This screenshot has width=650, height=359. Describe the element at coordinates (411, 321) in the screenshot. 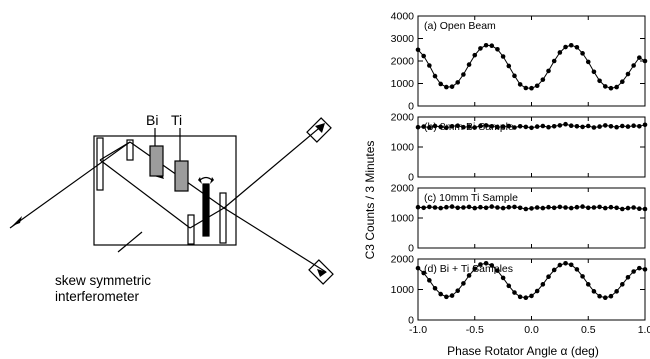

I see `y-tick-label: 0` at that location.